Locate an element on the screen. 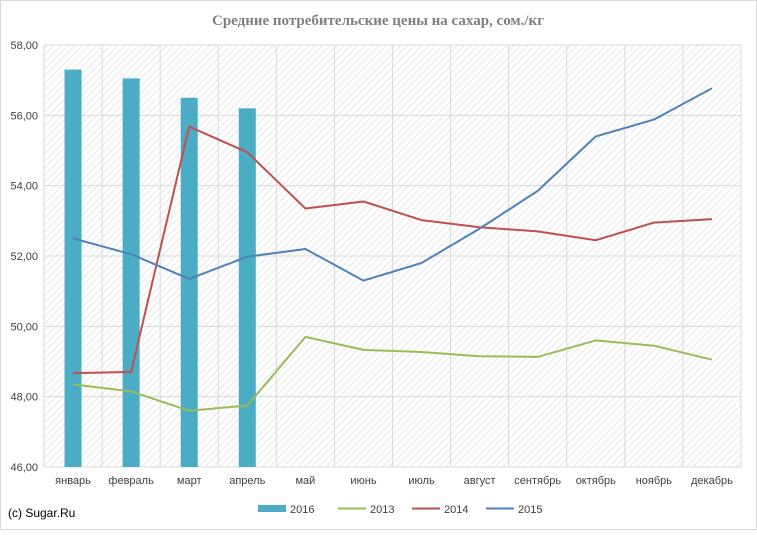 This screenshot has height=535, width=757. x-tick-label: октябрь is located at coordinates (596, 481).